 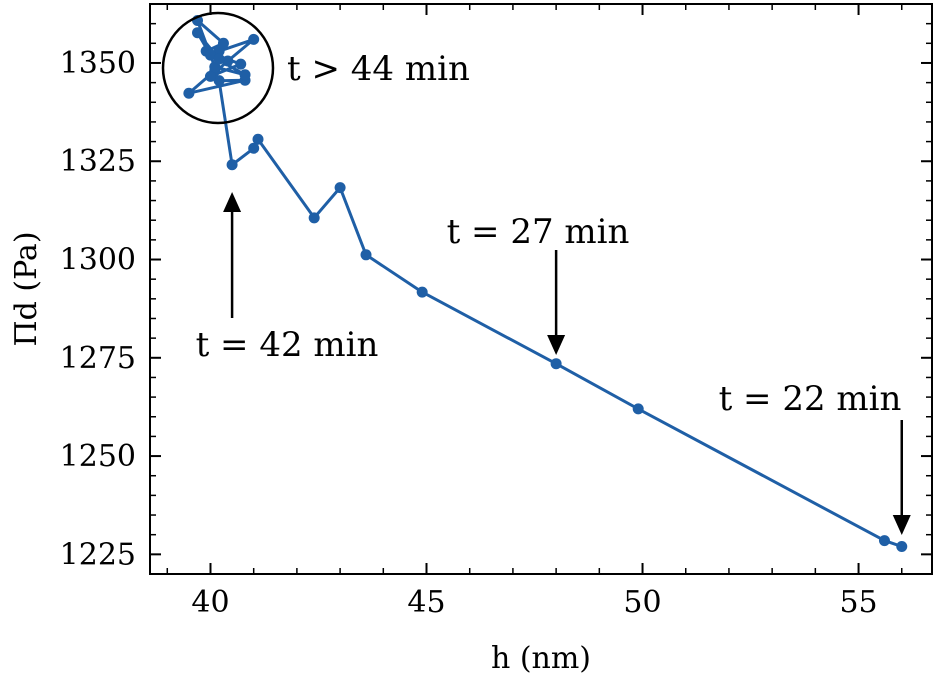 I want to click on y-tick-label: 1325, so click(x=98, y=161).